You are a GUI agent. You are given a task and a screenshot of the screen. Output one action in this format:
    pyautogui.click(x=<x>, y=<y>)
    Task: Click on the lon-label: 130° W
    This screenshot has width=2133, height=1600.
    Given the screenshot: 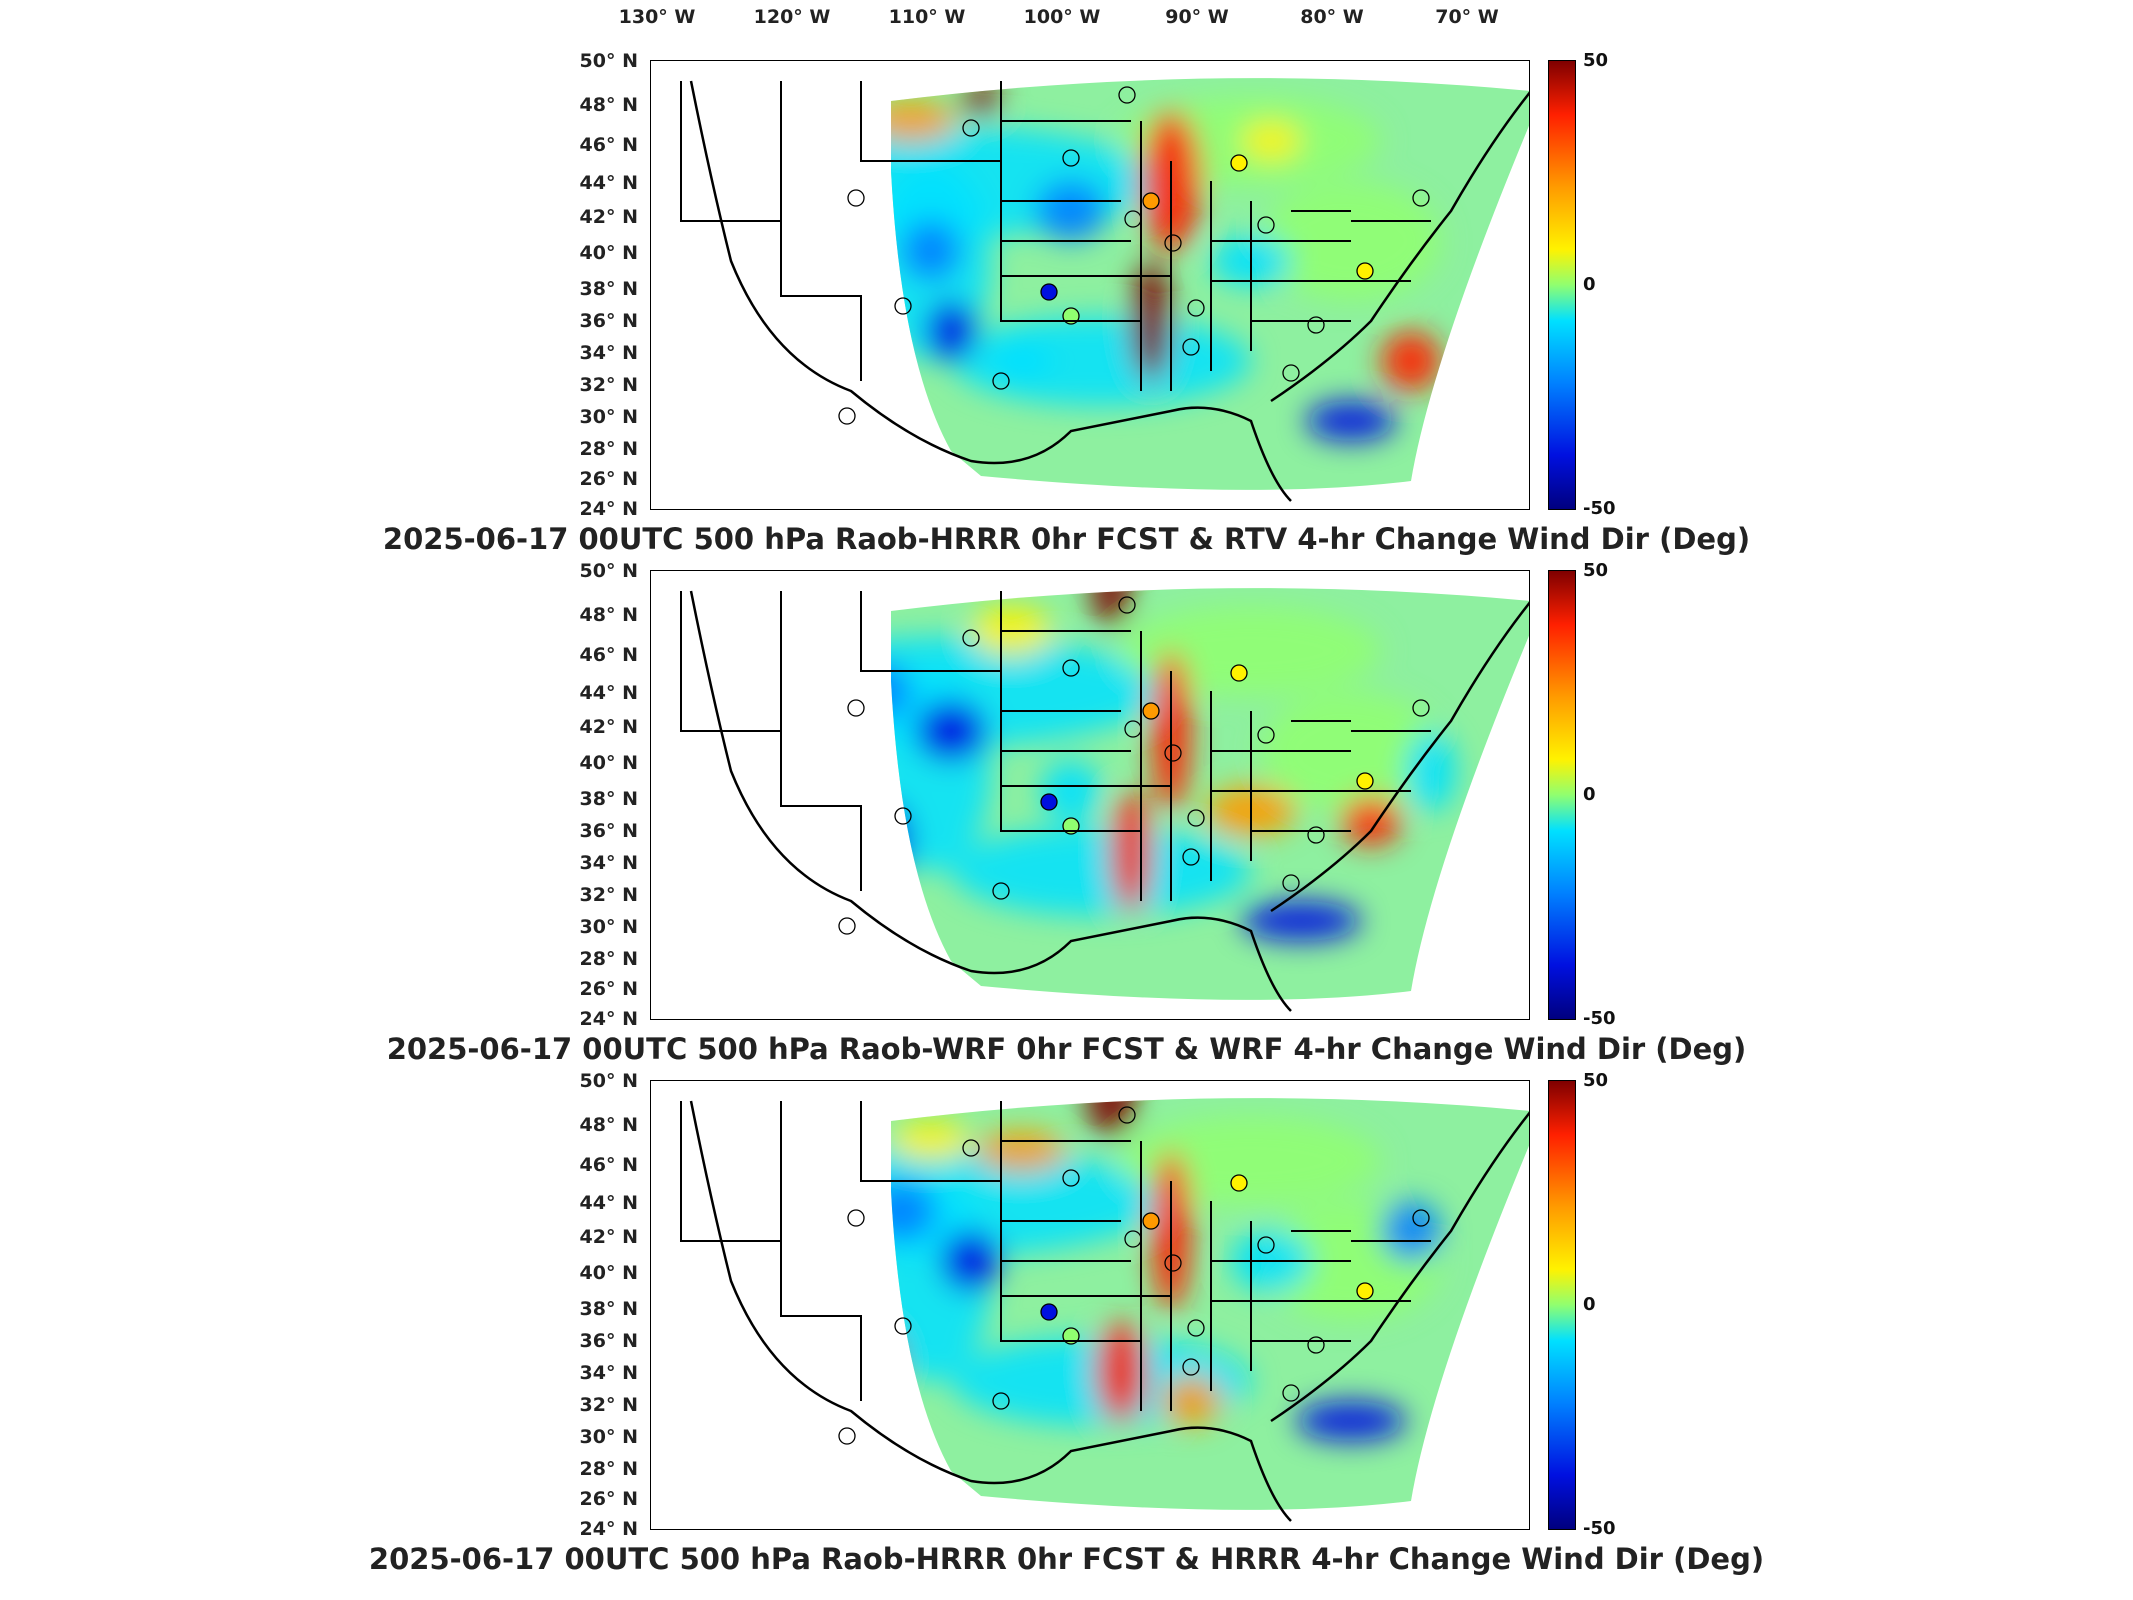 What is the action you would take?
    pyautogui.click(x=657, y=17)
    